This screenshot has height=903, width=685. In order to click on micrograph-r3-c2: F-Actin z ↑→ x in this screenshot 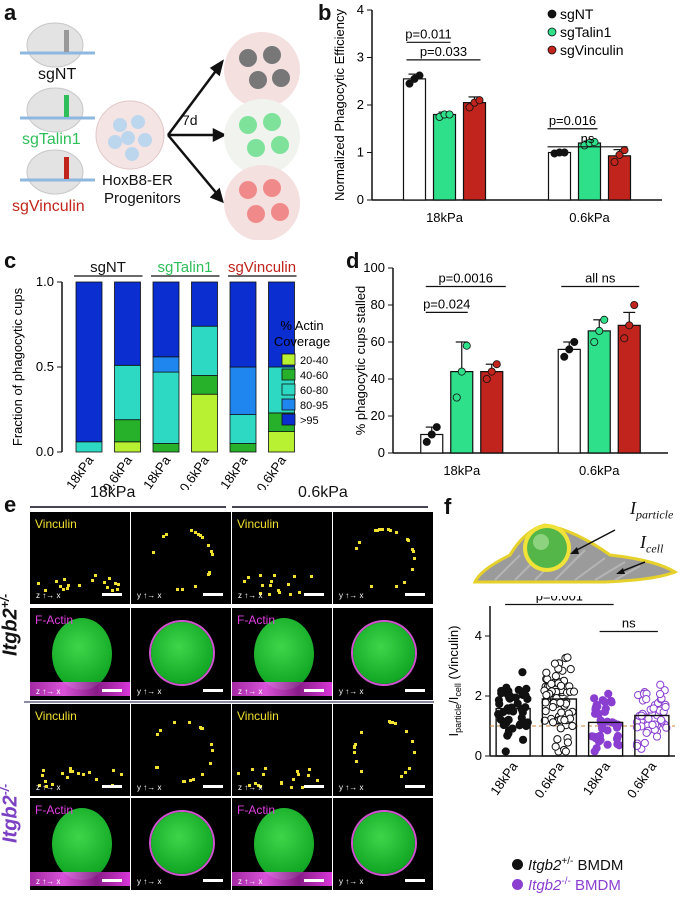, I will do `click(282, 844)`.